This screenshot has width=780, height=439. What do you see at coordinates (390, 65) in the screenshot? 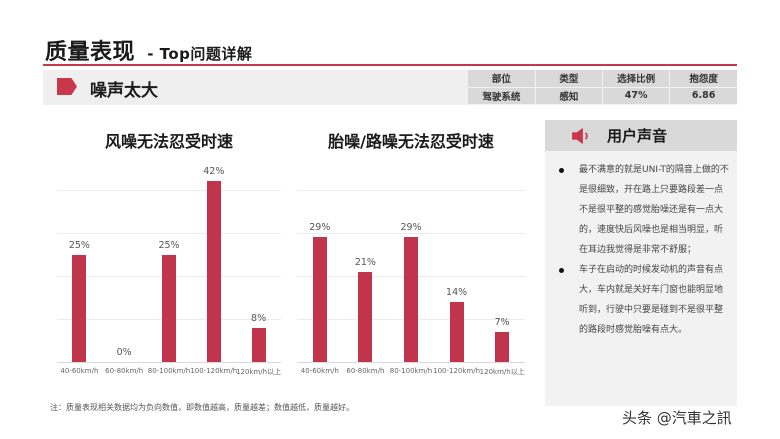
I see `title-divider` at bounding box center [390, 65].